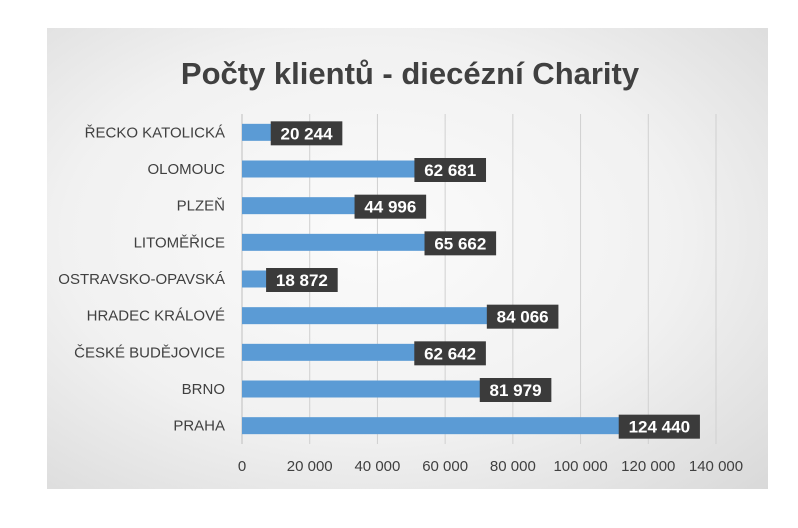 This screenshot has width=798, height=528. What do you see at coordinates (513, 466) in the screenshot?
I see `x-tick-label: 80 000` at bounding box center [513, 466].